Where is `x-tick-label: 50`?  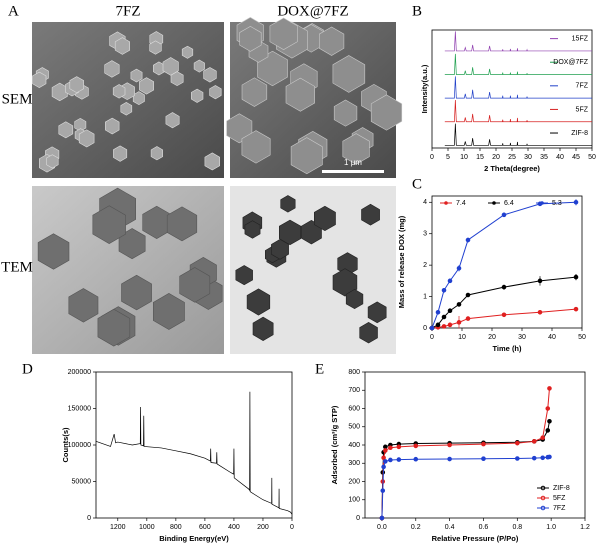
x-tick-label: 50 is located at coordinates (582, 337).